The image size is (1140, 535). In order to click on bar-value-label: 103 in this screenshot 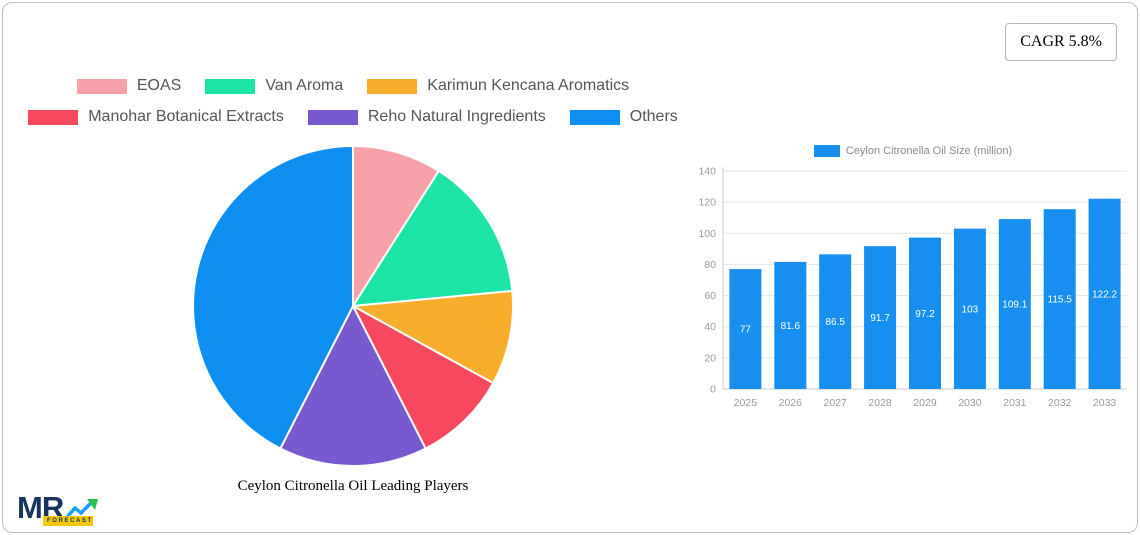, I will do `click(970, 309)`.